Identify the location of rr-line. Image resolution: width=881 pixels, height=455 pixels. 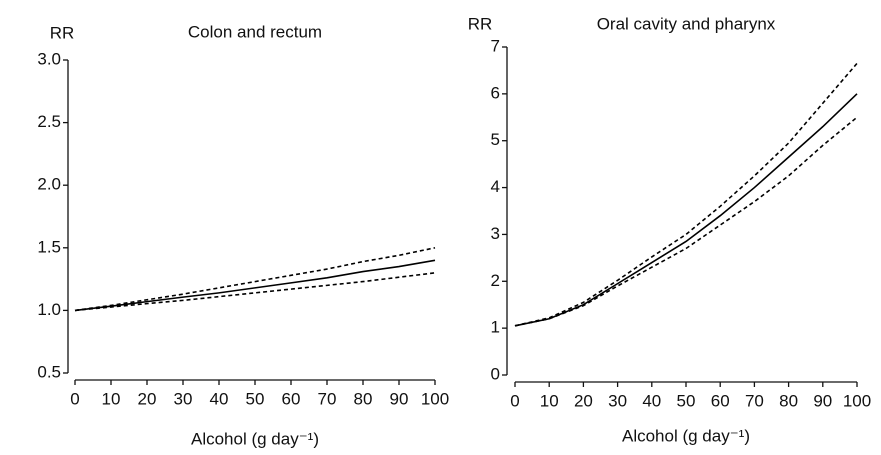
(255, 285).